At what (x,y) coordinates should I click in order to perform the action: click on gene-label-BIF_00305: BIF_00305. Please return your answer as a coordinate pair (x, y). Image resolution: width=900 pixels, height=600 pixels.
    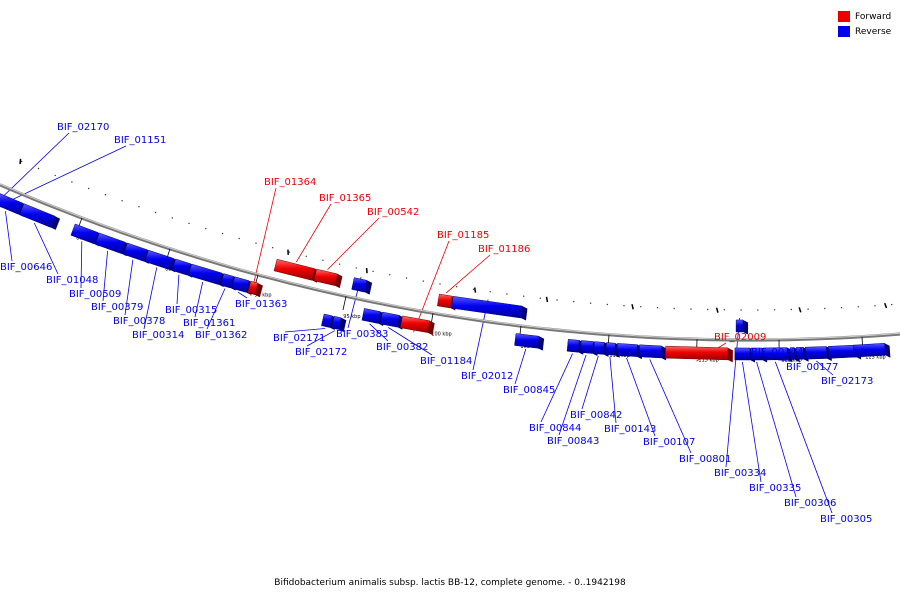
    Looking at the image, I should click on (846, 519).